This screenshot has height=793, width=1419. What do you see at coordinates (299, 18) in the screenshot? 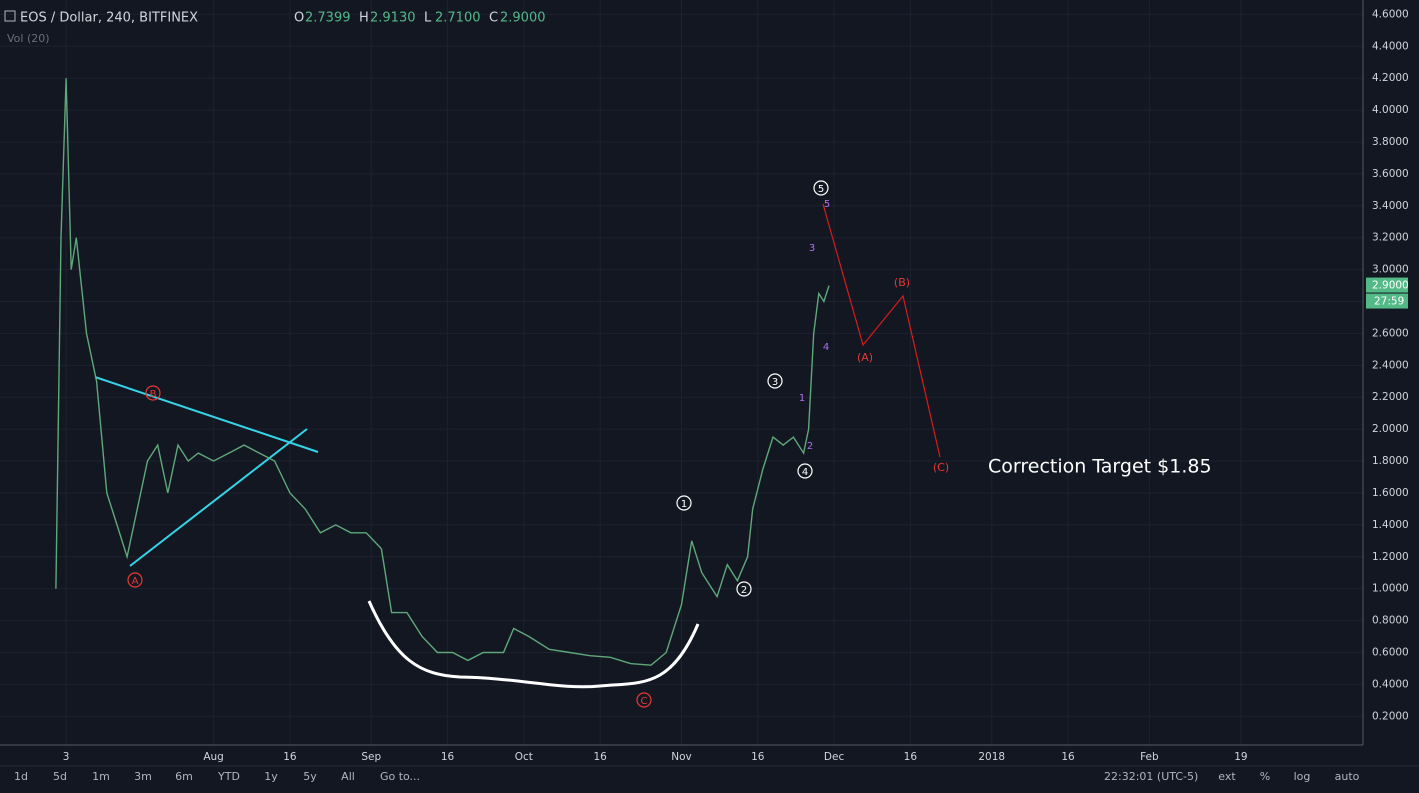
I see `ohlc-key: O` at bounding box center [299, 18].